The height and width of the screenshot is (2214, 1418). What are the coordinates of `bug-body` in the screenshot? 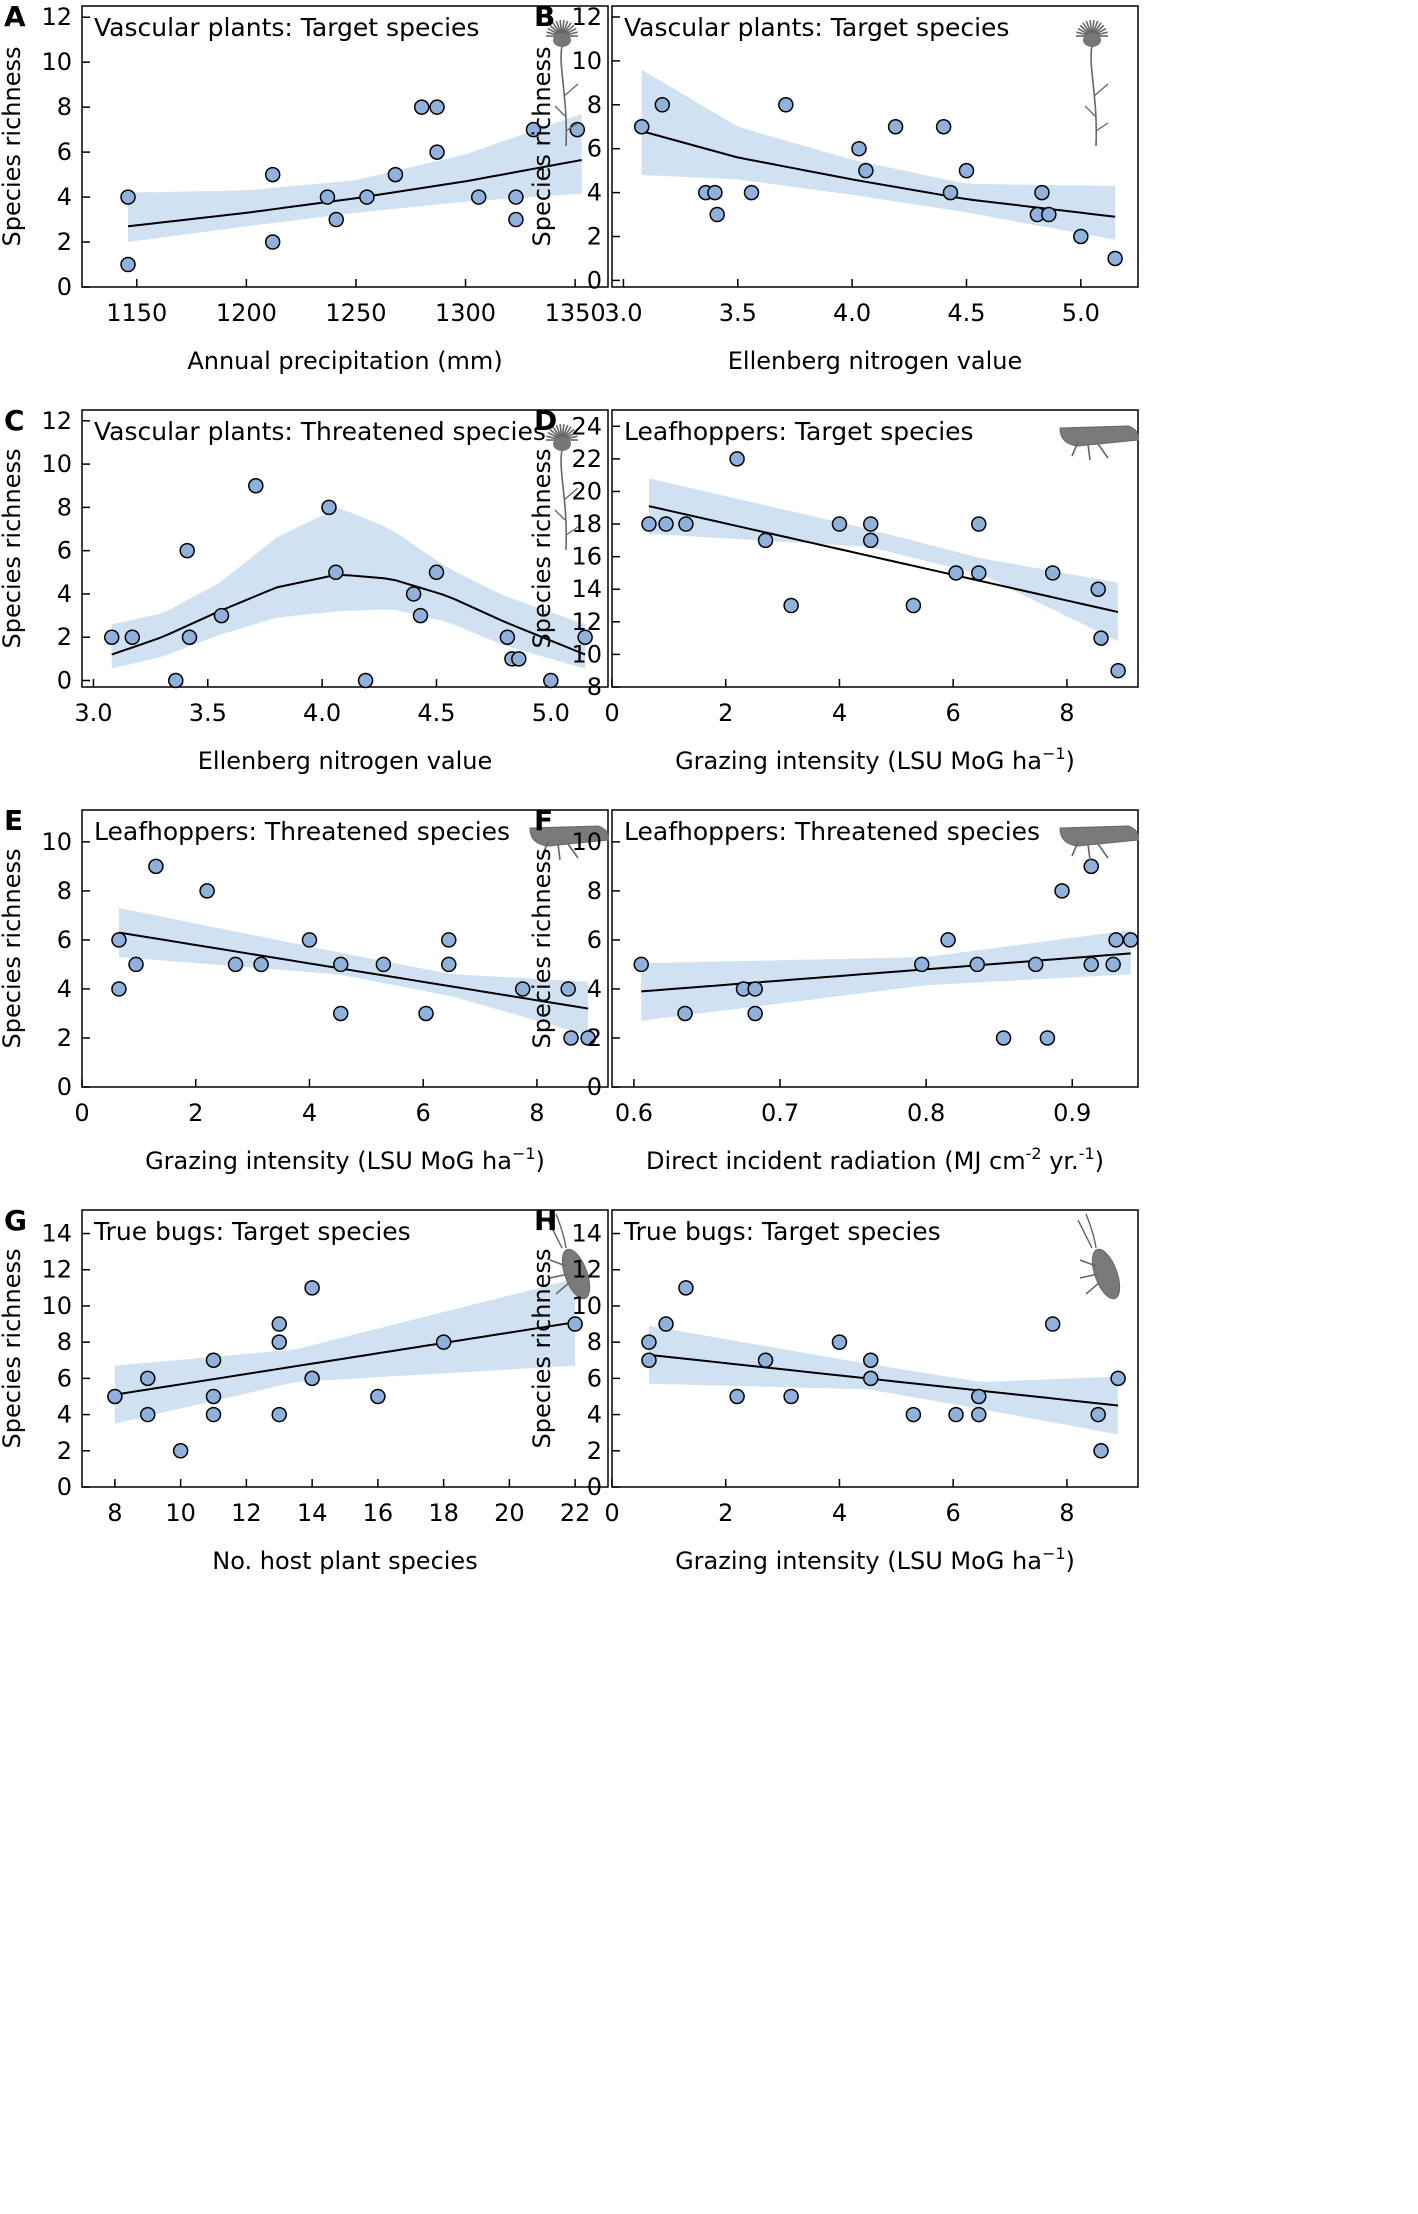 It's located at (576, 1274).